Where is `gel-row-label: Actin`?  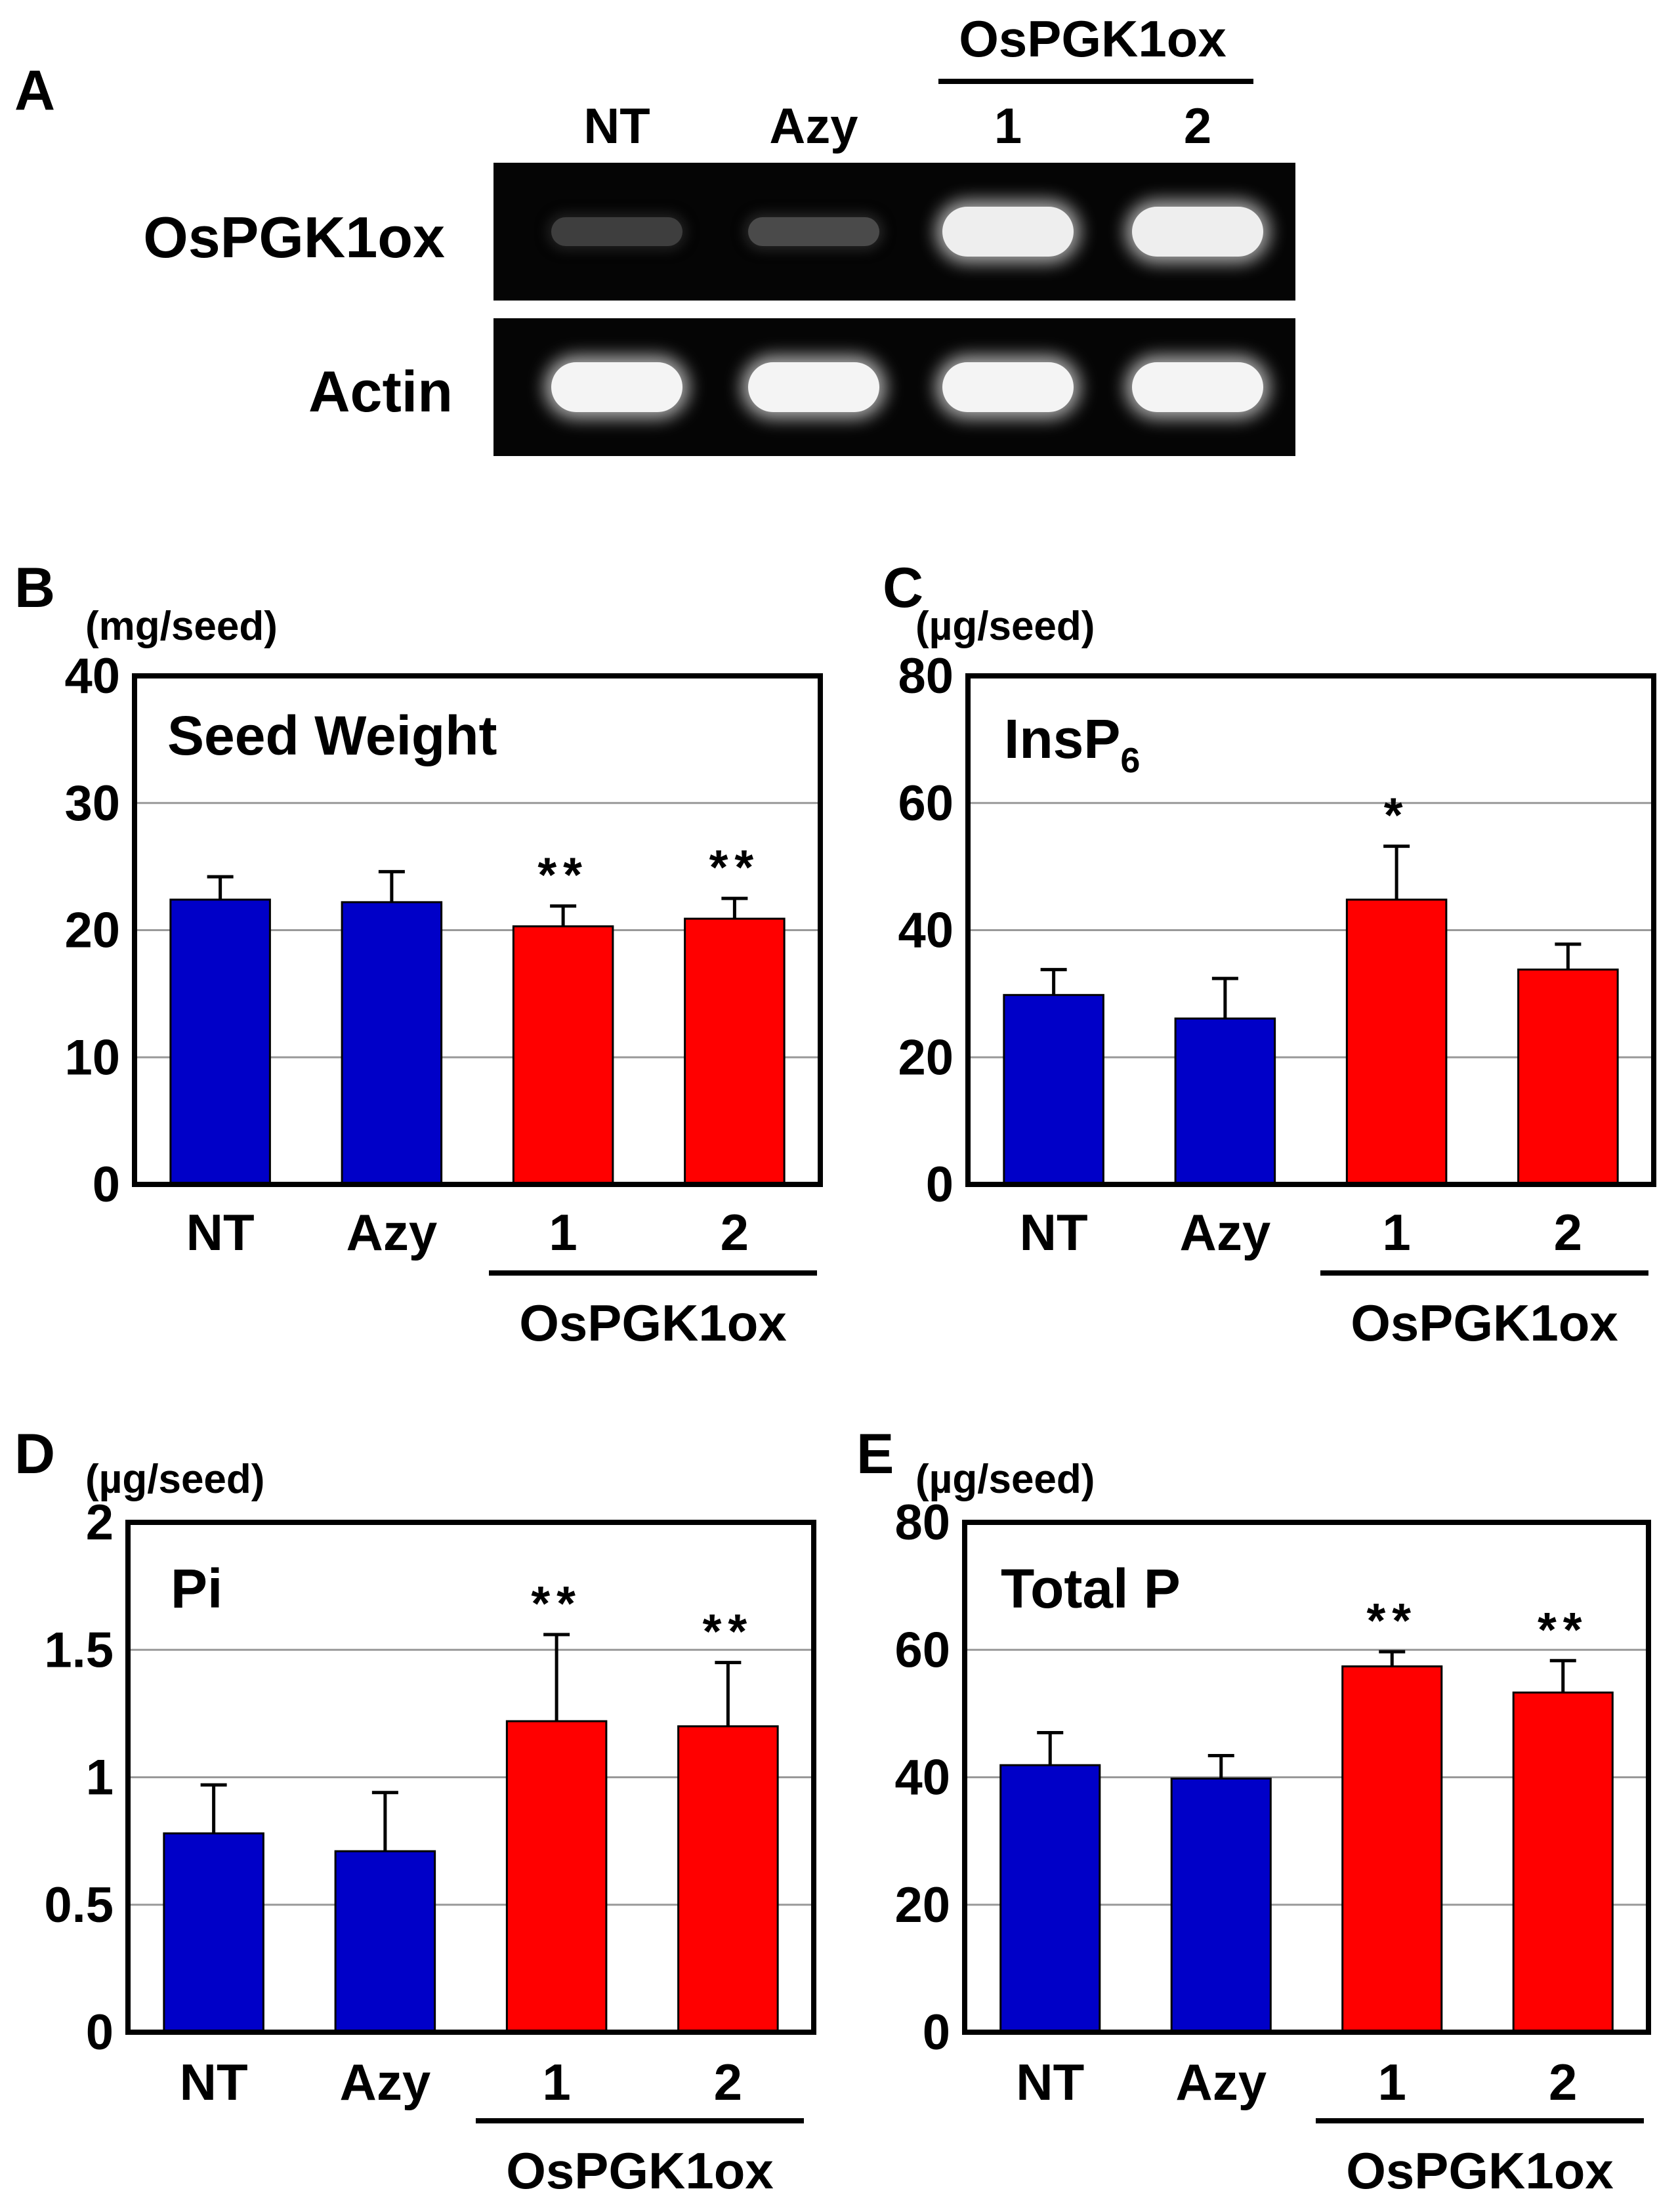
gel-row-label: Actin is located at coordinates (380, 391).